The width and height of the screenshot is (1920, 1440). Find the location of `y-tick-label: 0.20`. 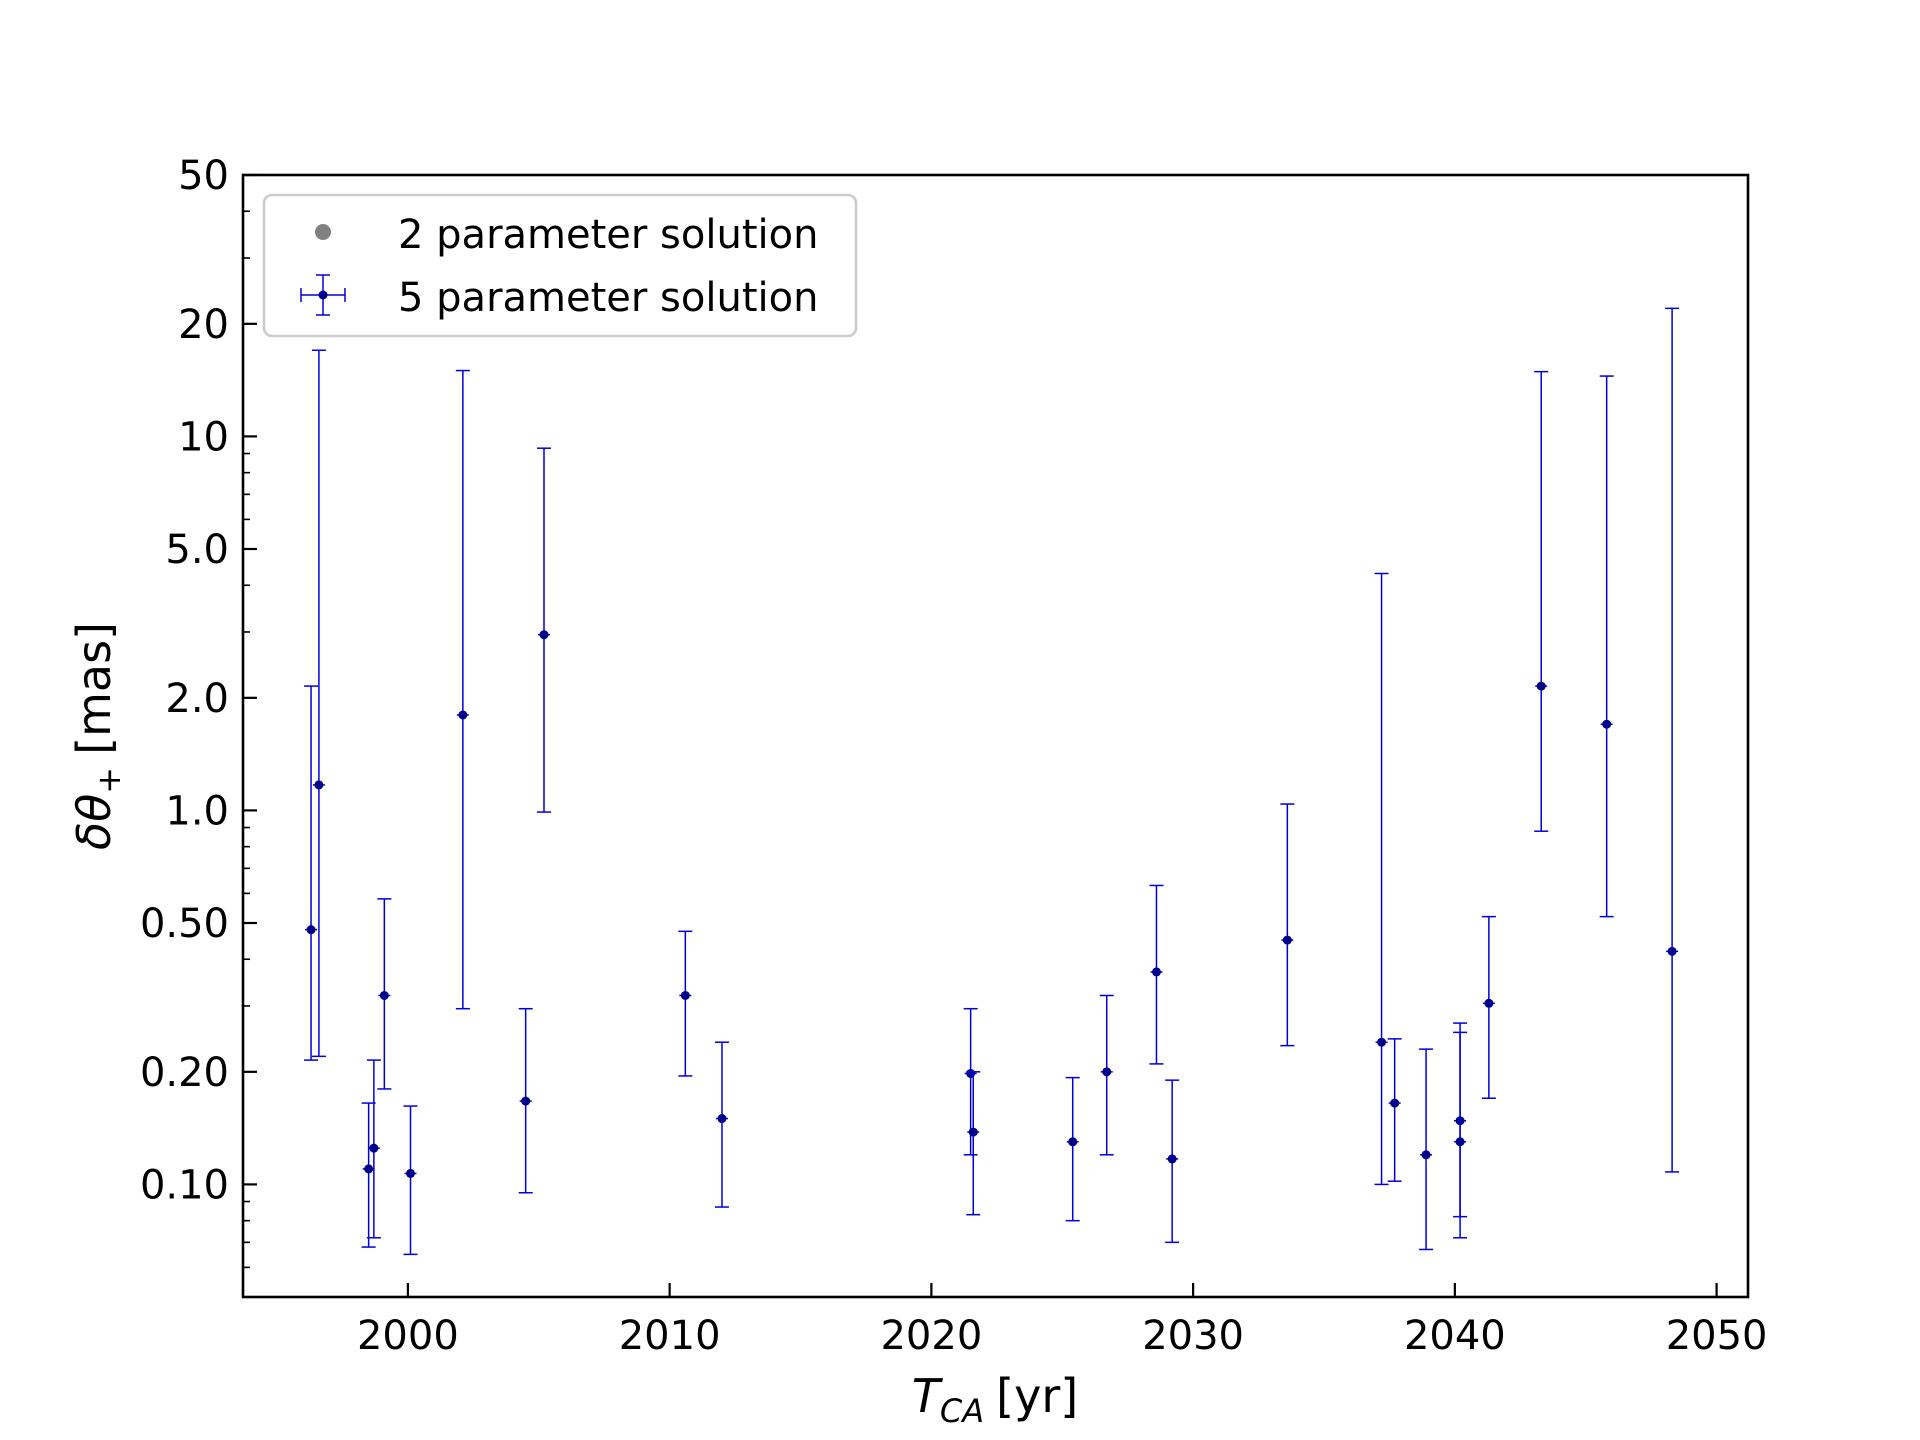

y-tick-label: 0.20 is located at coordinates (184, 1073).